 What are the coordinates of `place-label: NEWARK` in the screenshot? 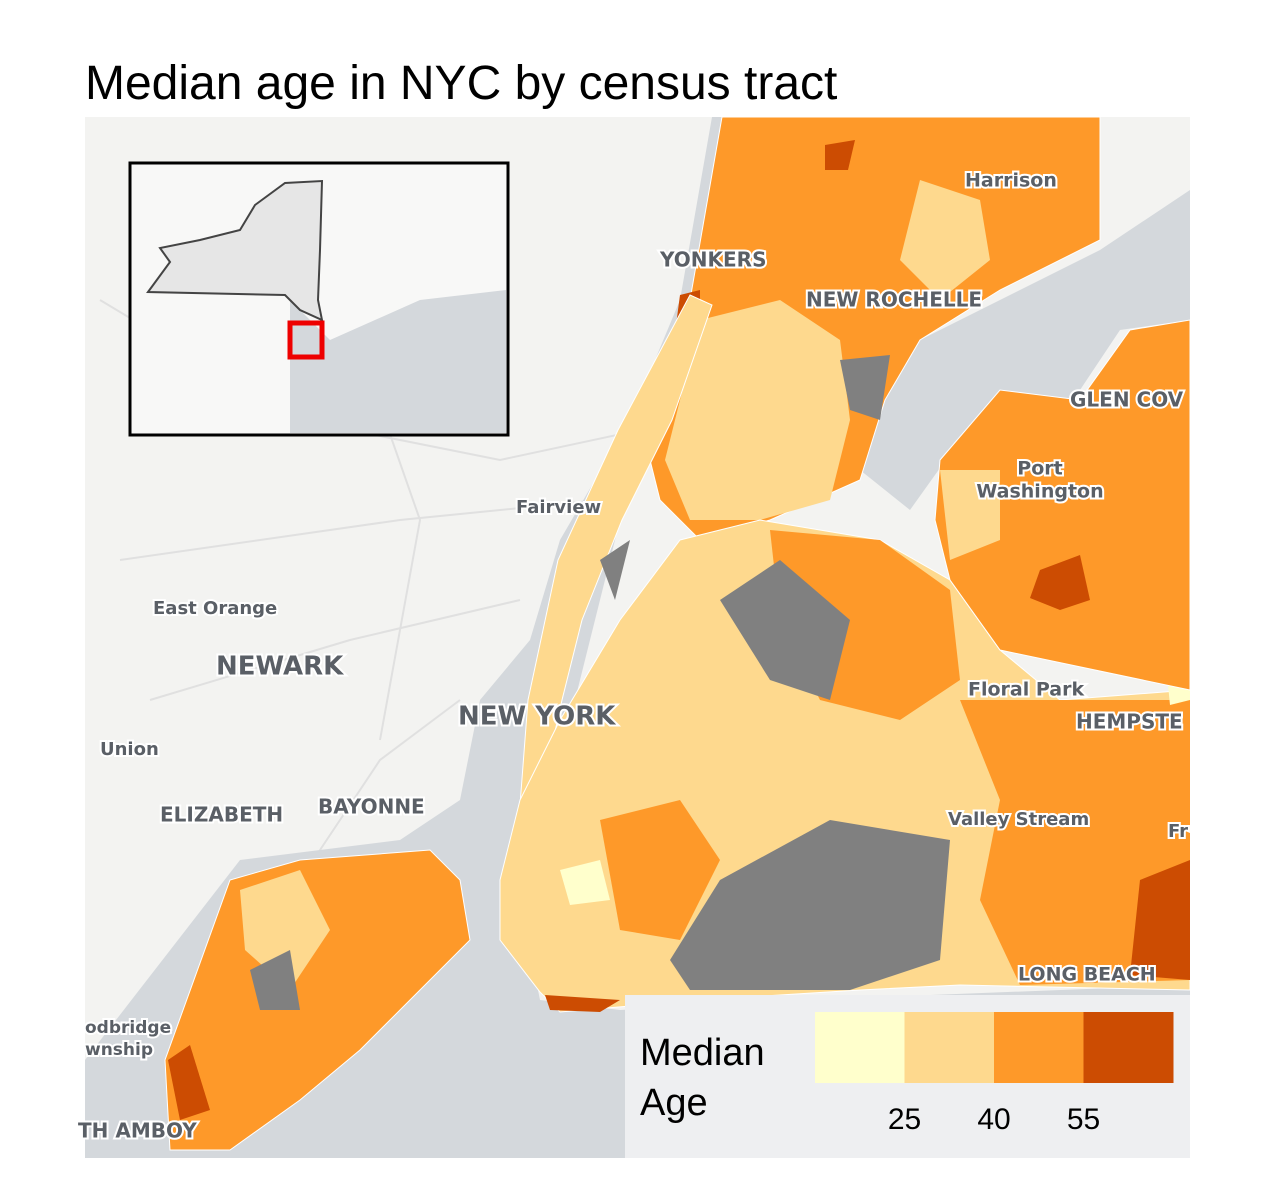 It's located at (280, 667).